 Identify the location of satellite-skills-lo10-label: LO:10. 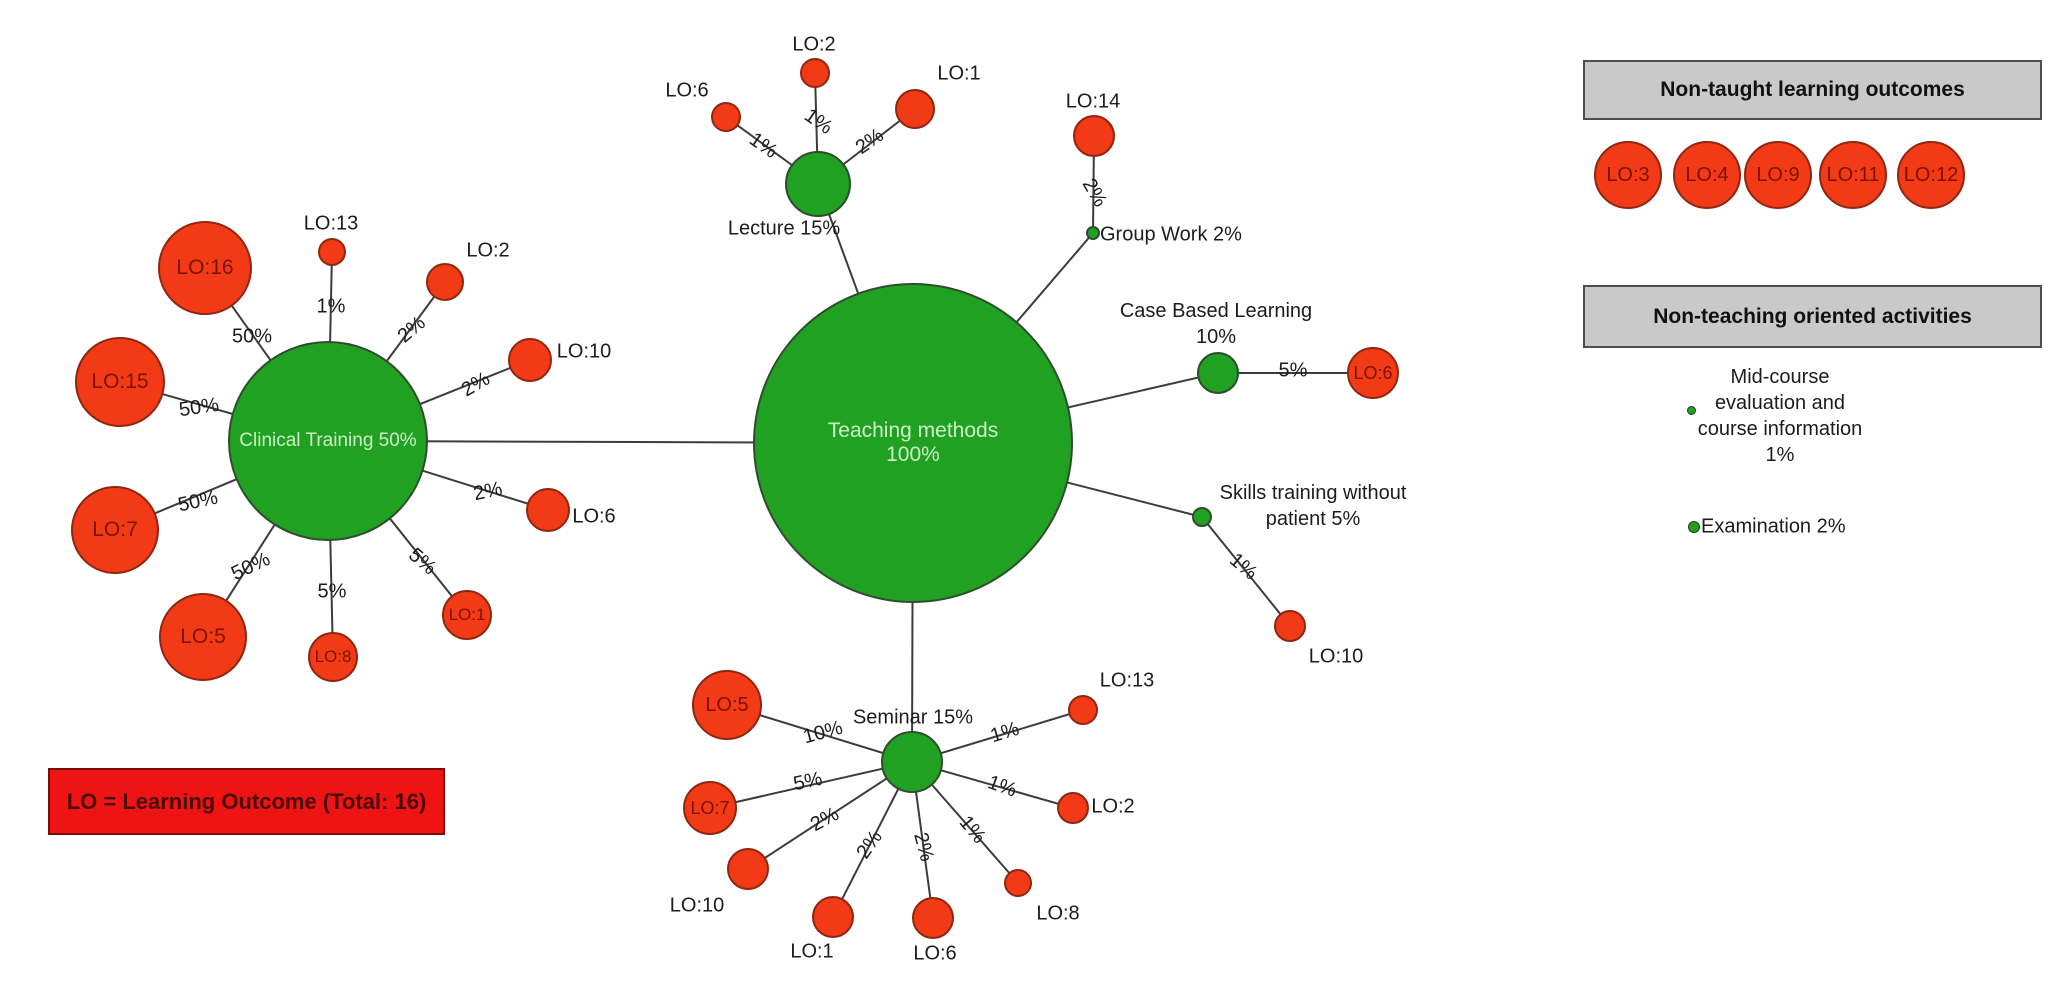
(1336, 656).